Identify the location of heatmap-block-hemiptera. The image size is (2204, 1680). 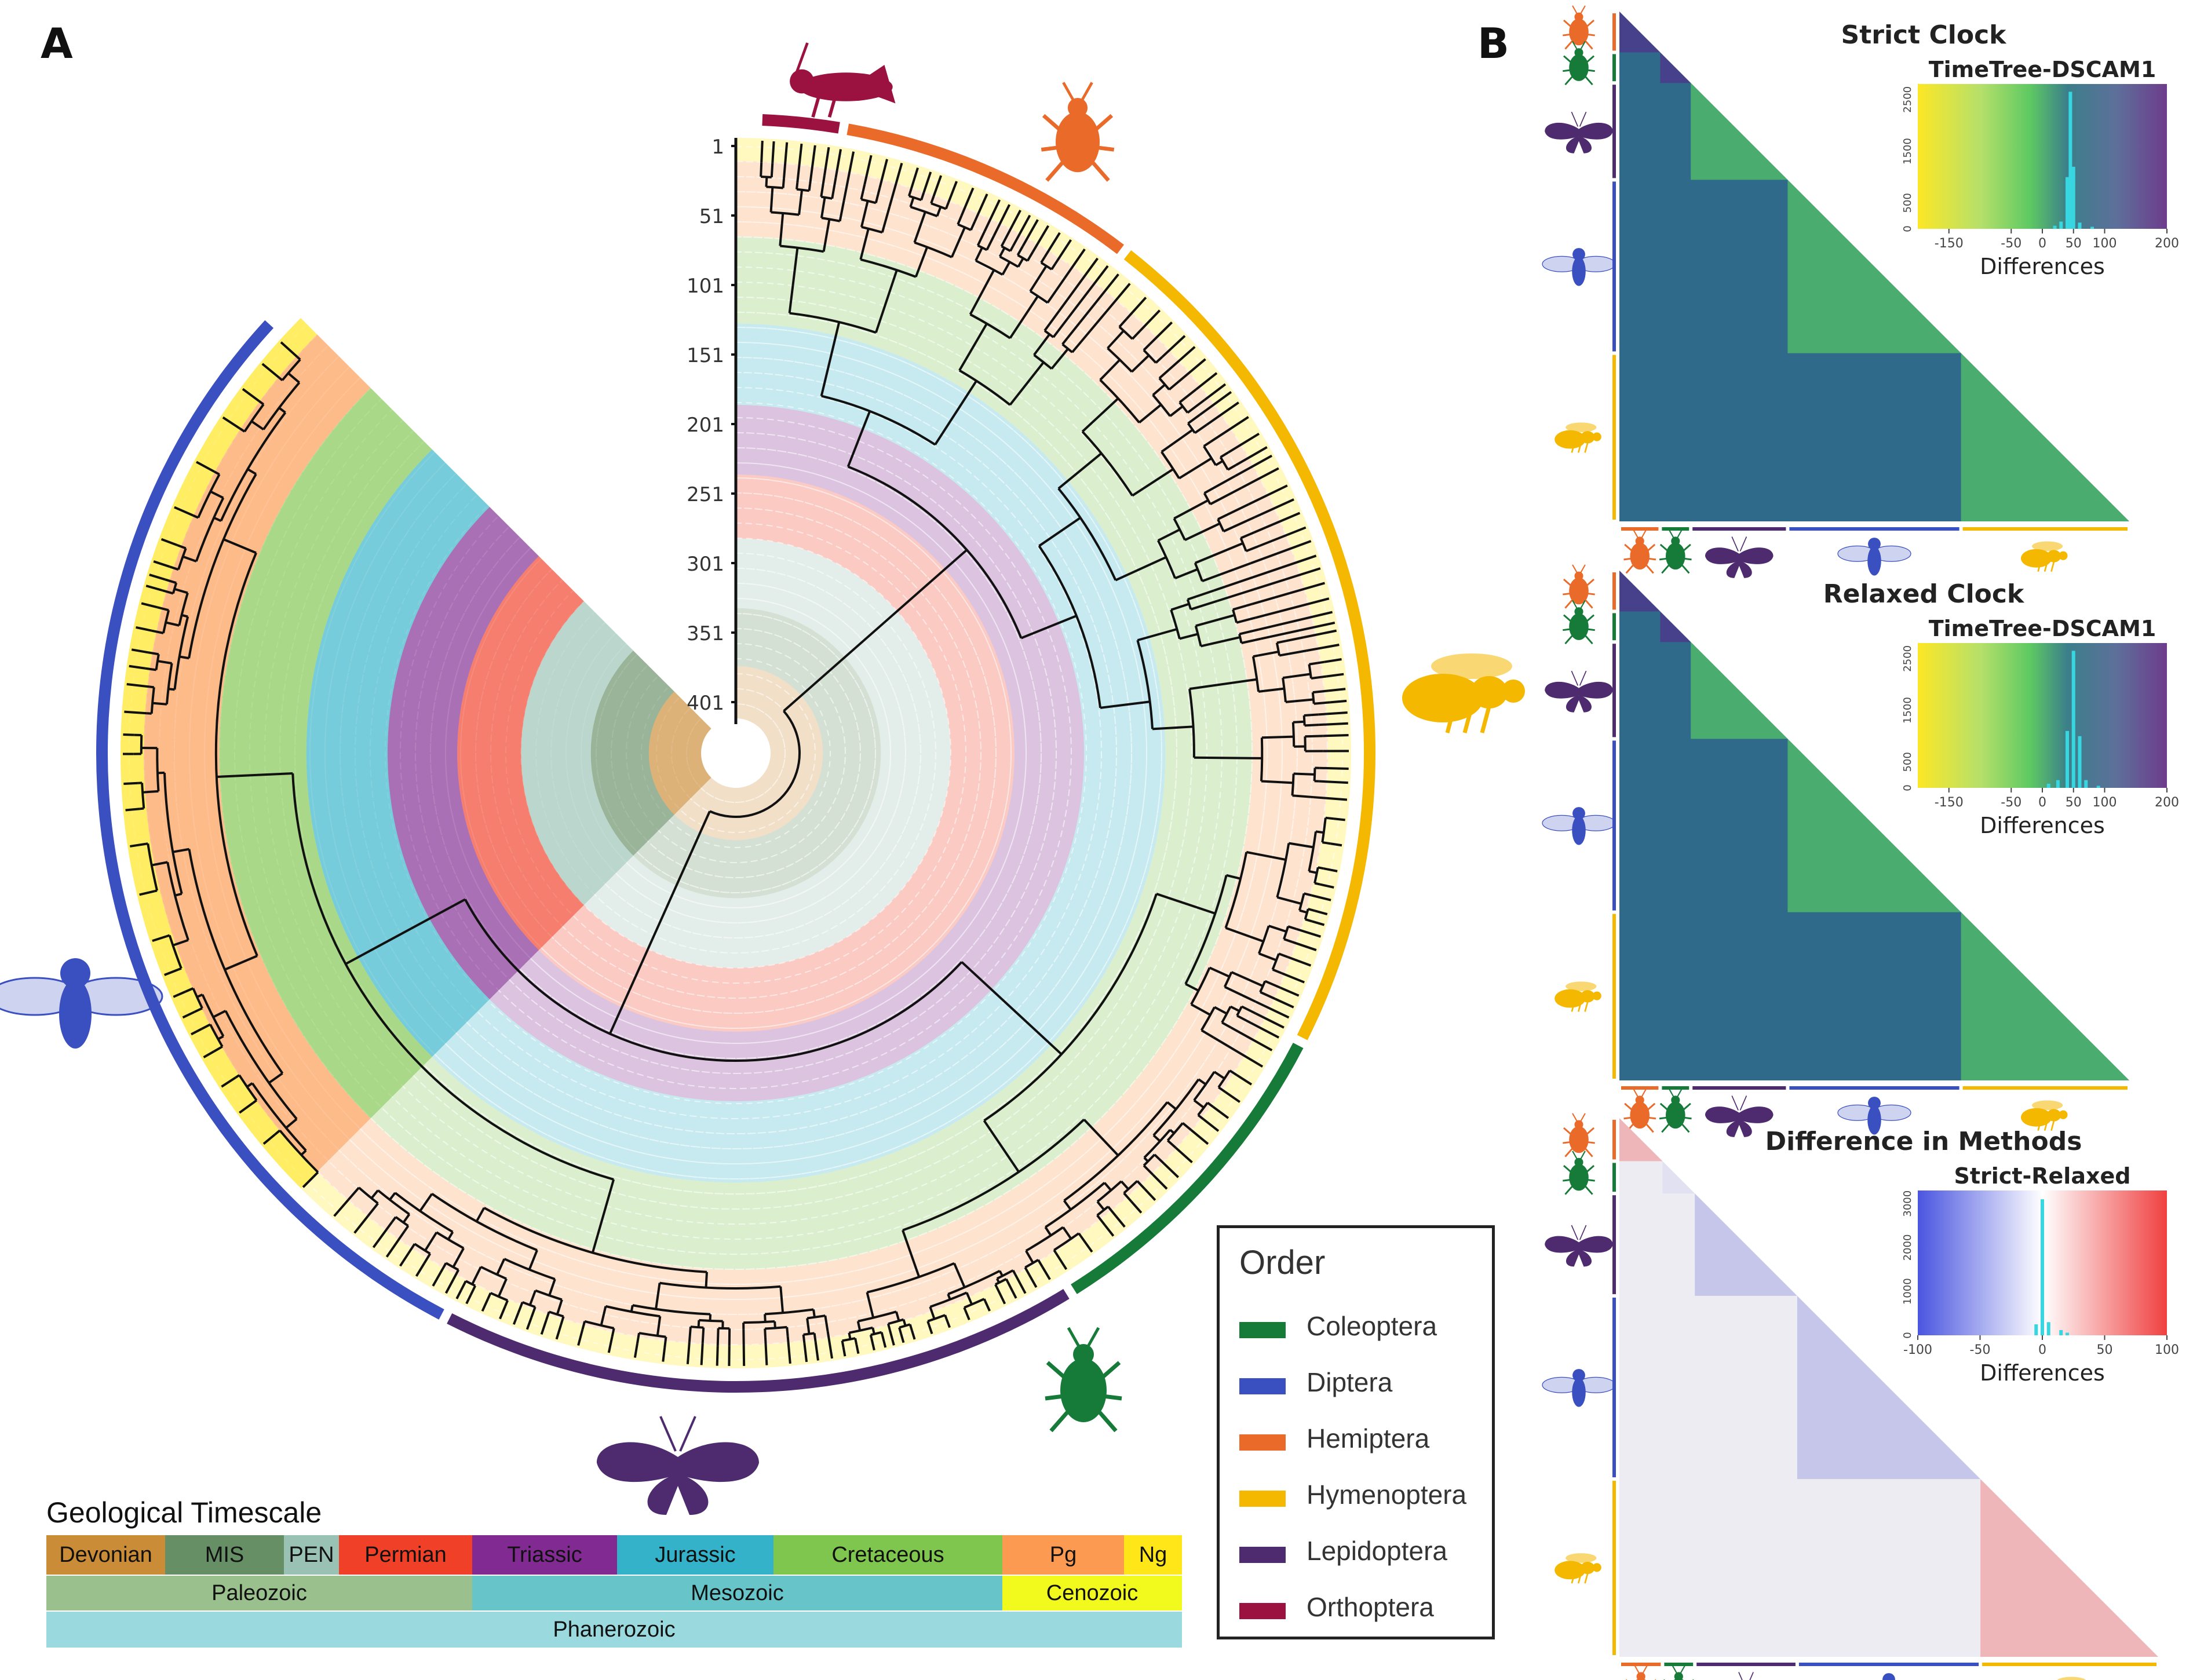
(1640, 592).